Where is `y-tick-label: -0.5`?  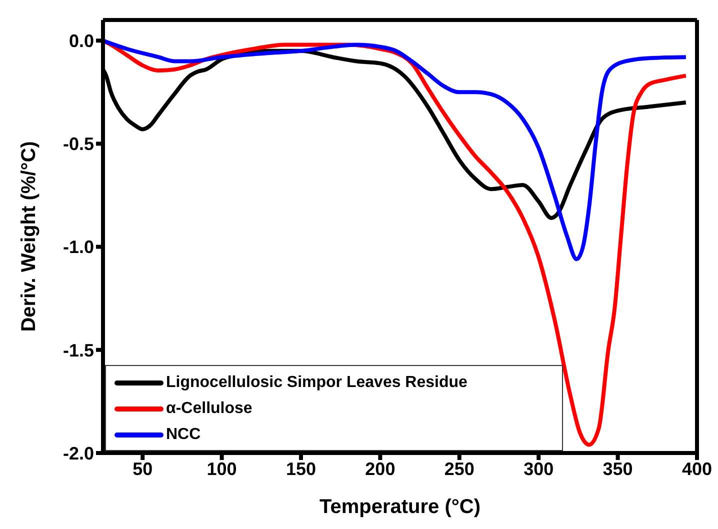 y-tick-label: -0.5 is located at coordinates (78, 144).